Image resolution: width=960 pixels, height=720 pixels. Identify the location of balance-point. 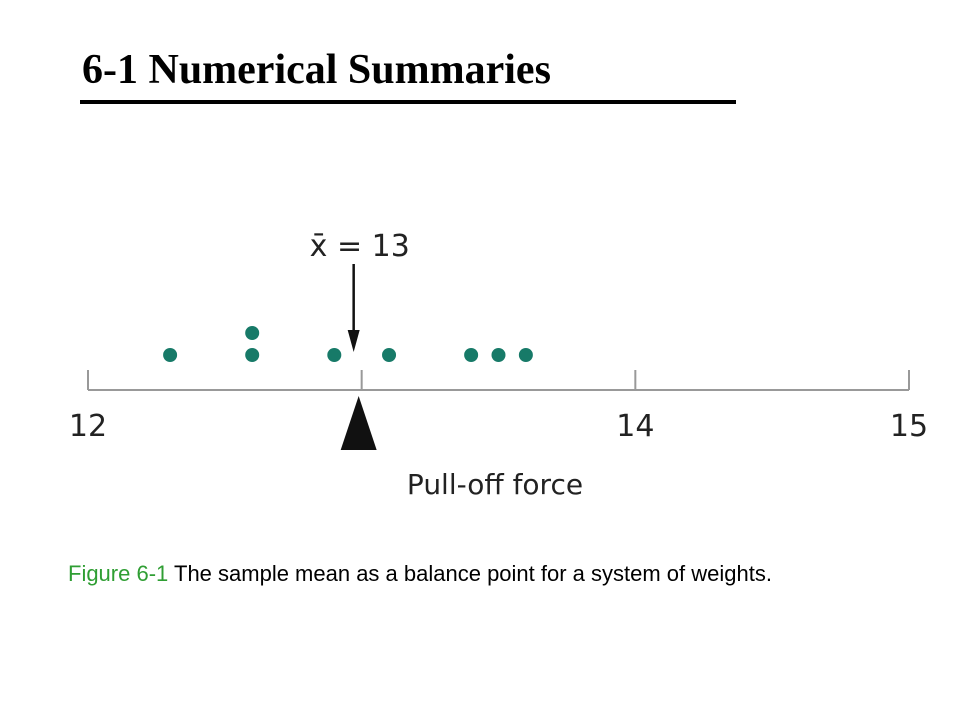
(358, 423).